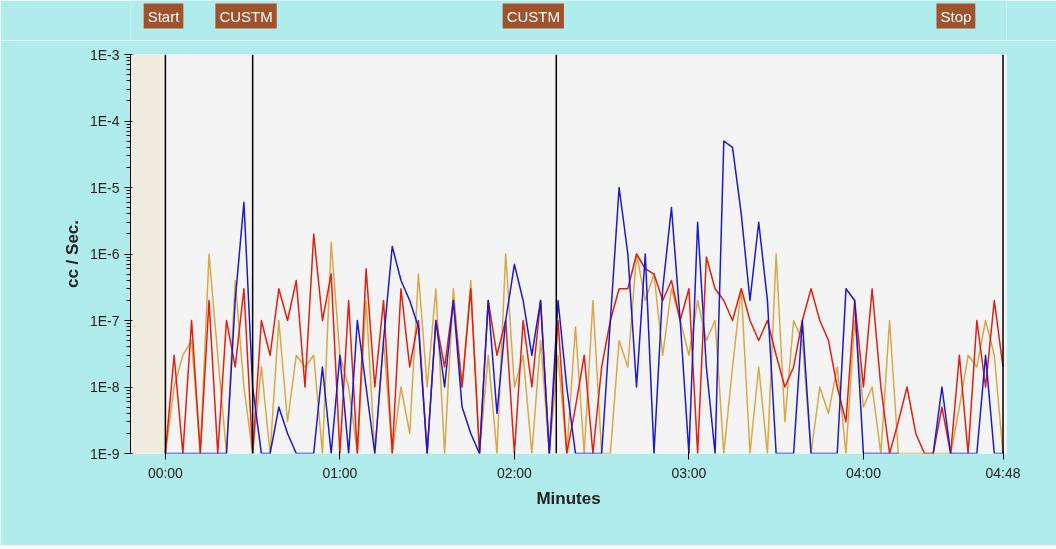 This screenshot has height=549, width=1056. I want to click on x-tick-label: 04:00, so click(863, 472).